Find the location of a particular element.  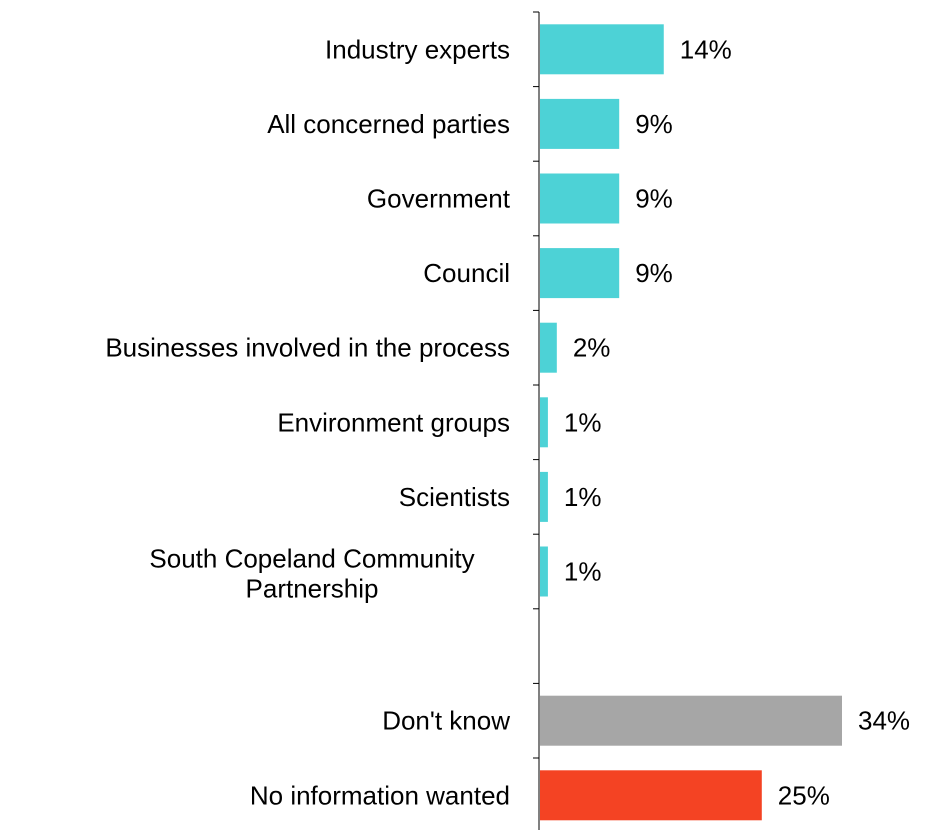

category-label: Businesses involved in the process is located at coordinates (307, 348).